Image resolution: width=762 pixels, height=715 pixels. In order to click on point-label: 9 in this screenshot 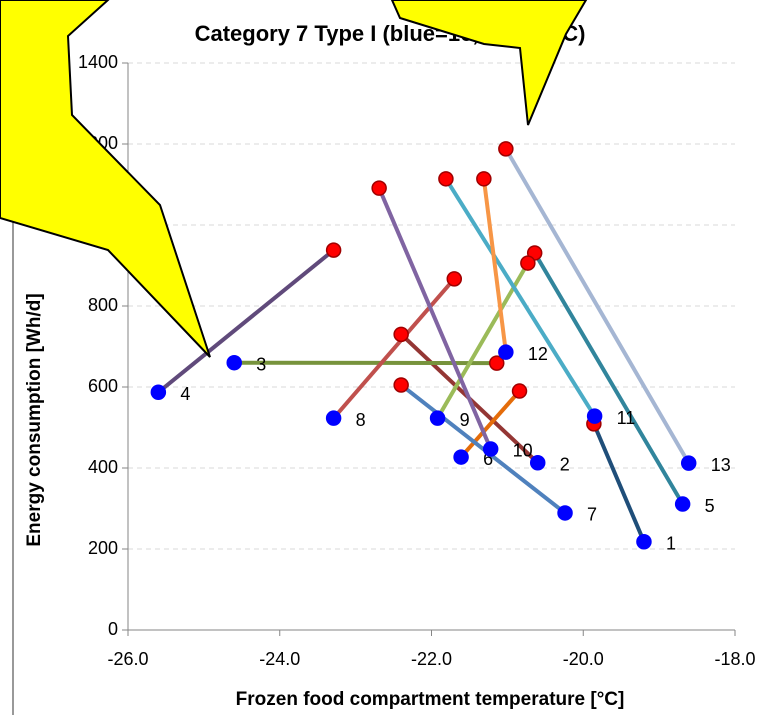, I will do `click(465, 420)`.